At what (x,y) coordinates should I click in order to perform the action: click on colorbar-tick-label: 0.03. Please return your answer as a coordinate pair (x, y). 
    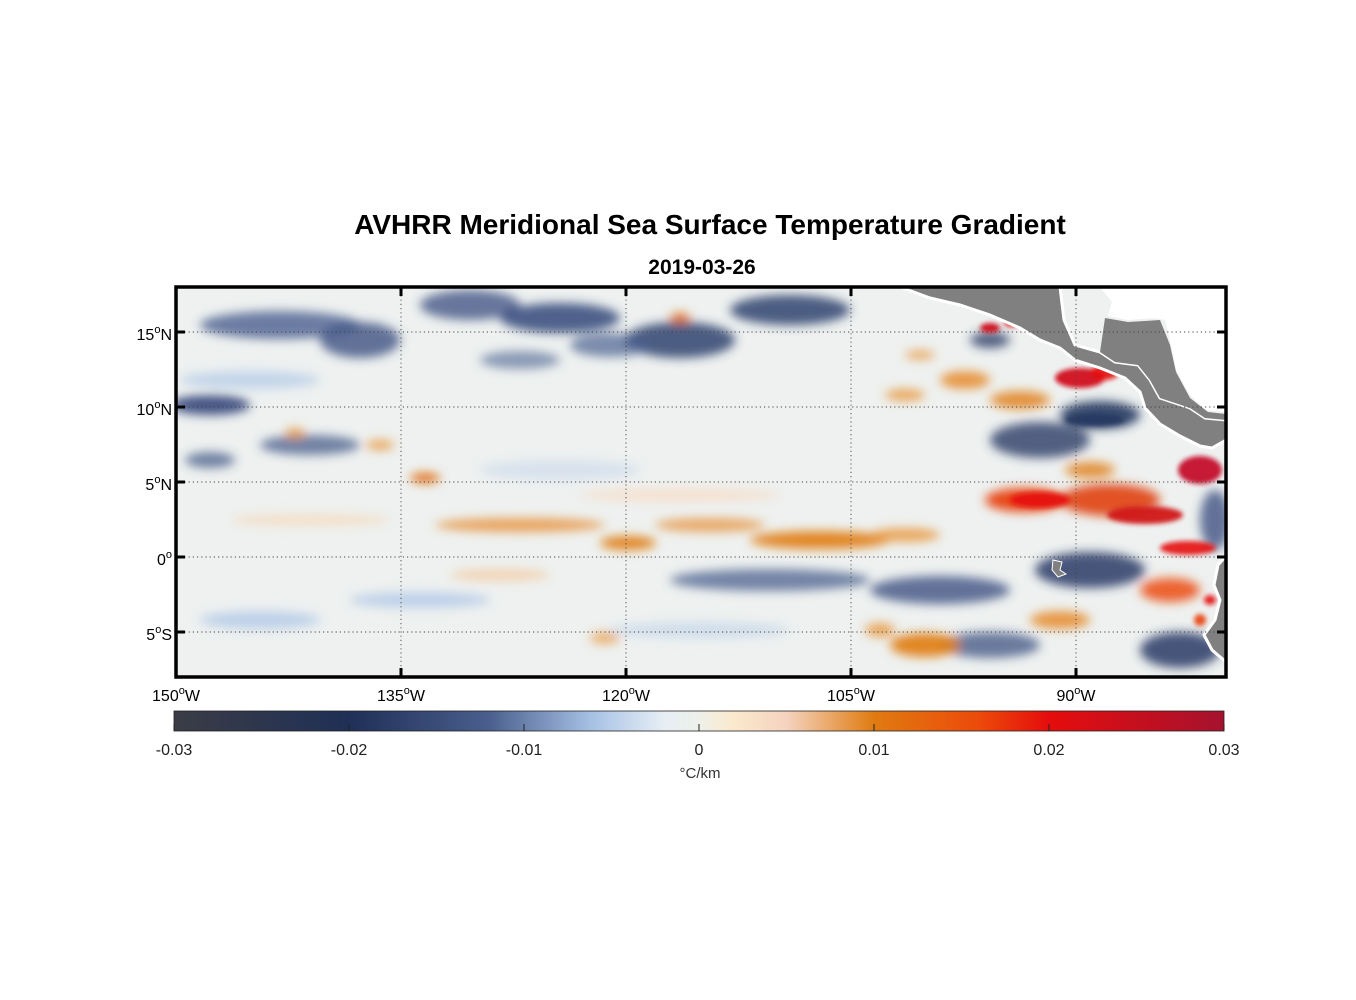
    Looking at the image, I should click on (1223, 750).